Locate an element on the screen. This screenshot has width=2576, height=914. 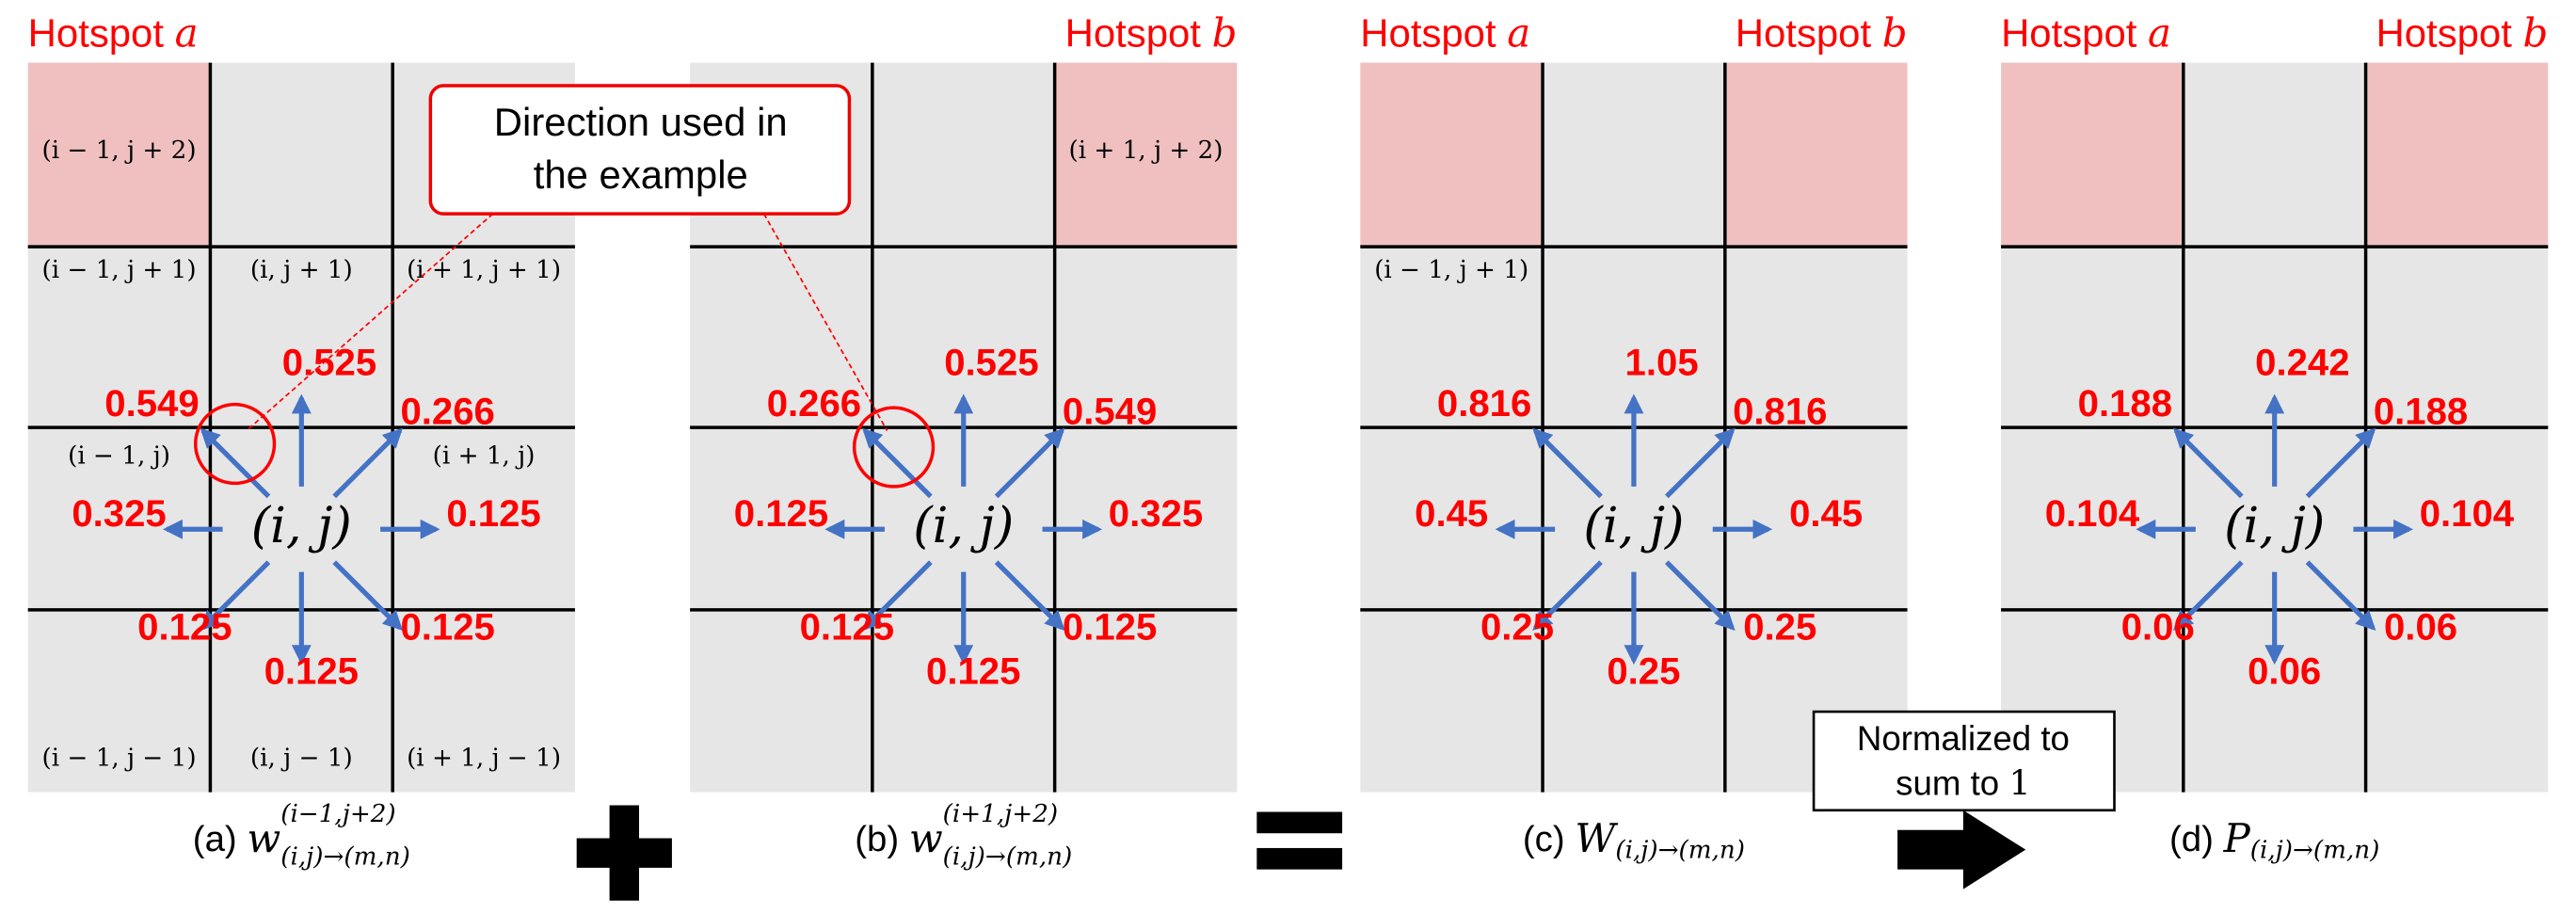
weight-label: 0.266 is located at coordinates (447, 412).